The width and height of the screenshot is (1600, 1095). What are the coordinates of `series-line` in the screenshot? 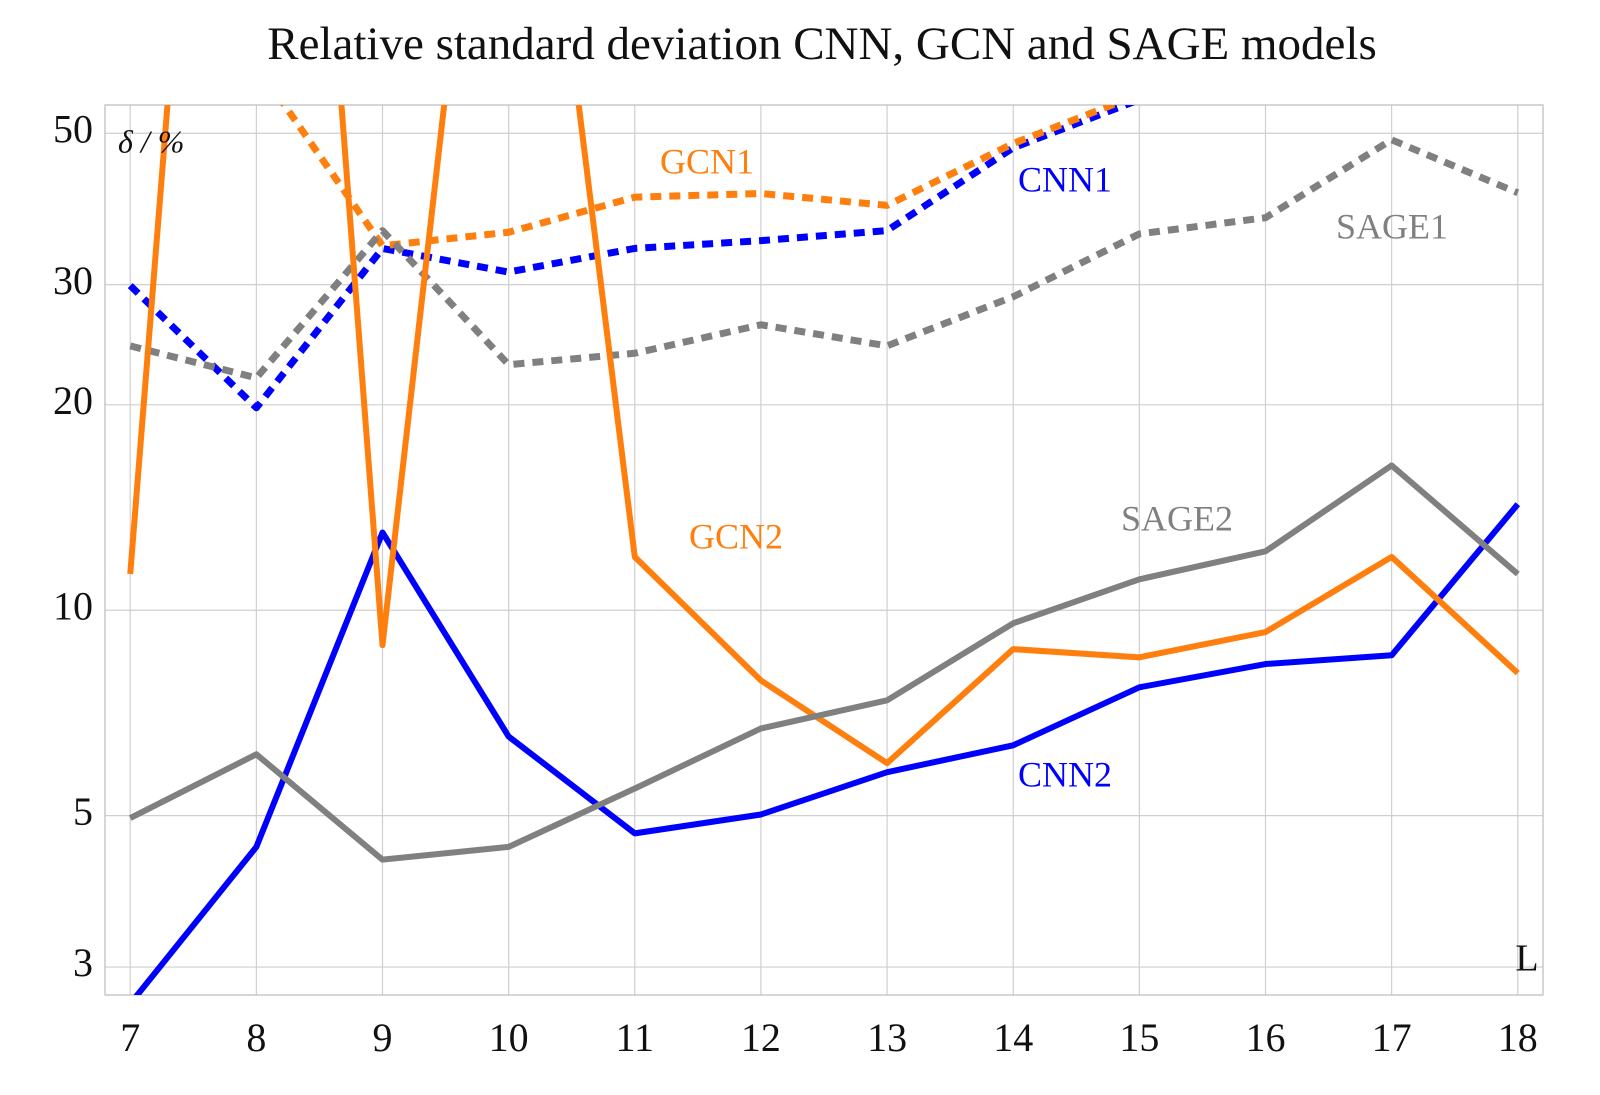 It's located at (701, 177).